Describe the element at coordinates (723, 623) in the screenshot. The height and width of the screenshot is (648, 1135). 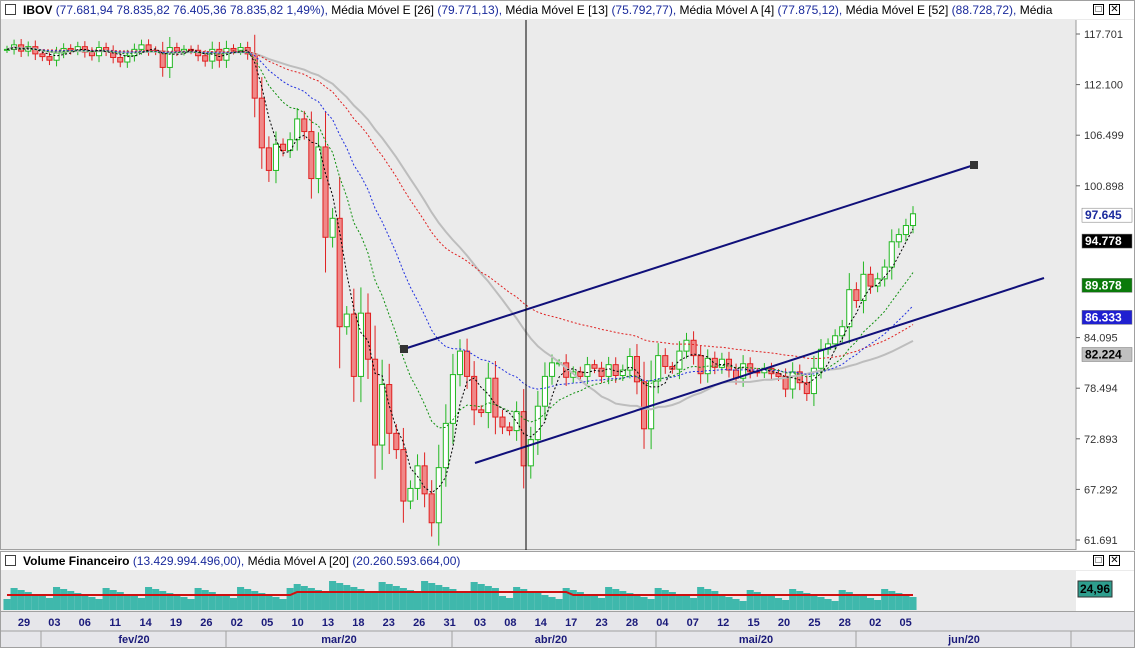
I see `date-tick-label: 12` at that location.